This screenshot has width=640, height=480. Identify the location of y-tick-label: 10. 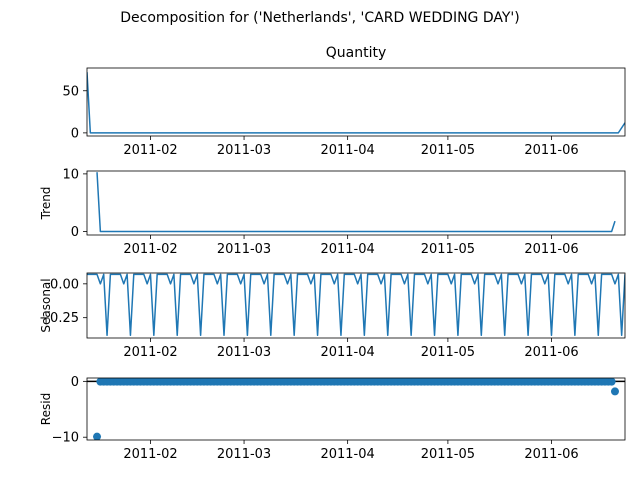
(70, 174).